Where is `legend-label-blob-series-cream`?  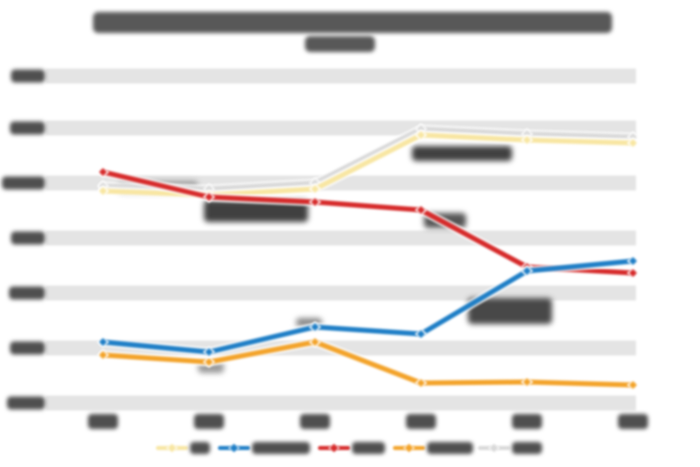
legend-label-blob-series-cream is located at coordinates (200, 448).